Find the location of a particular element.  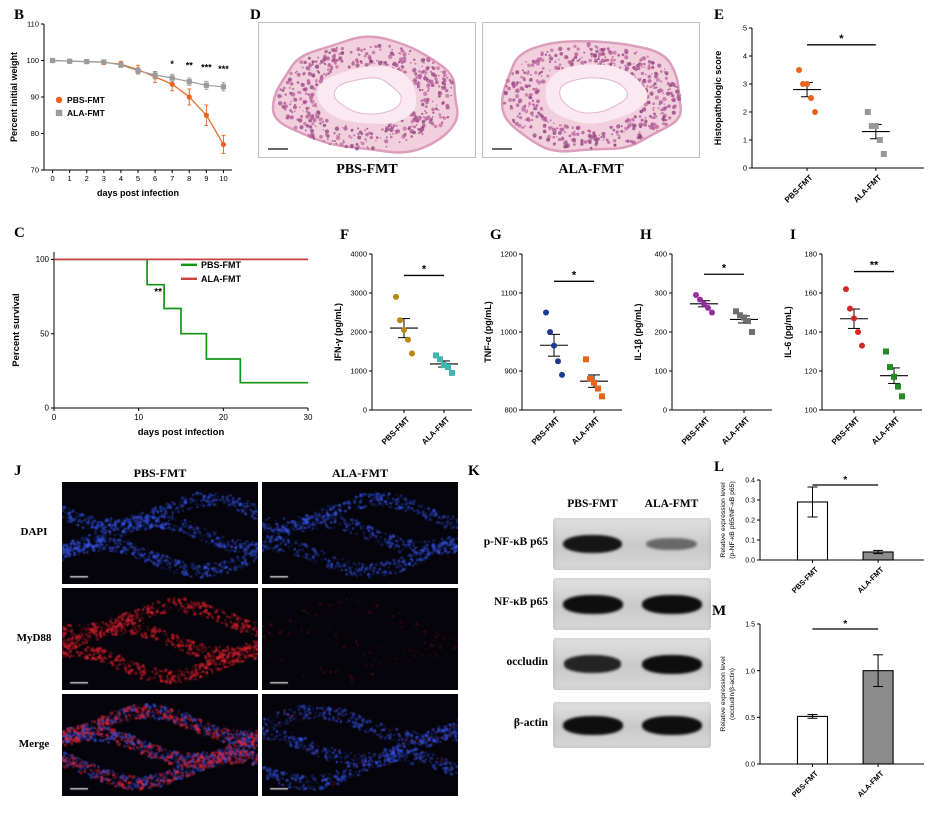

svg-text: 50 is located at coordinates (44, 333).